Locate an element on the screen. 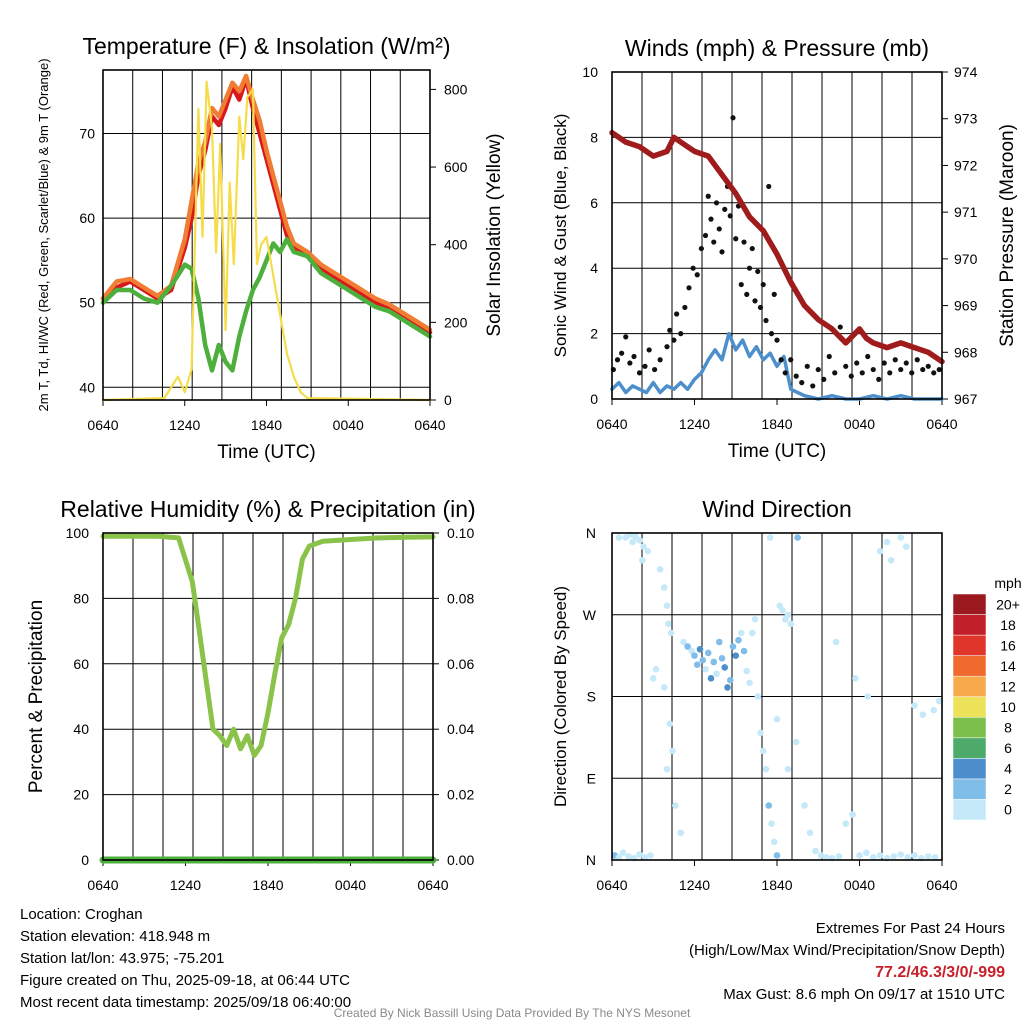  y-tick-label-right: 969 is located at coordinates (966, 306).